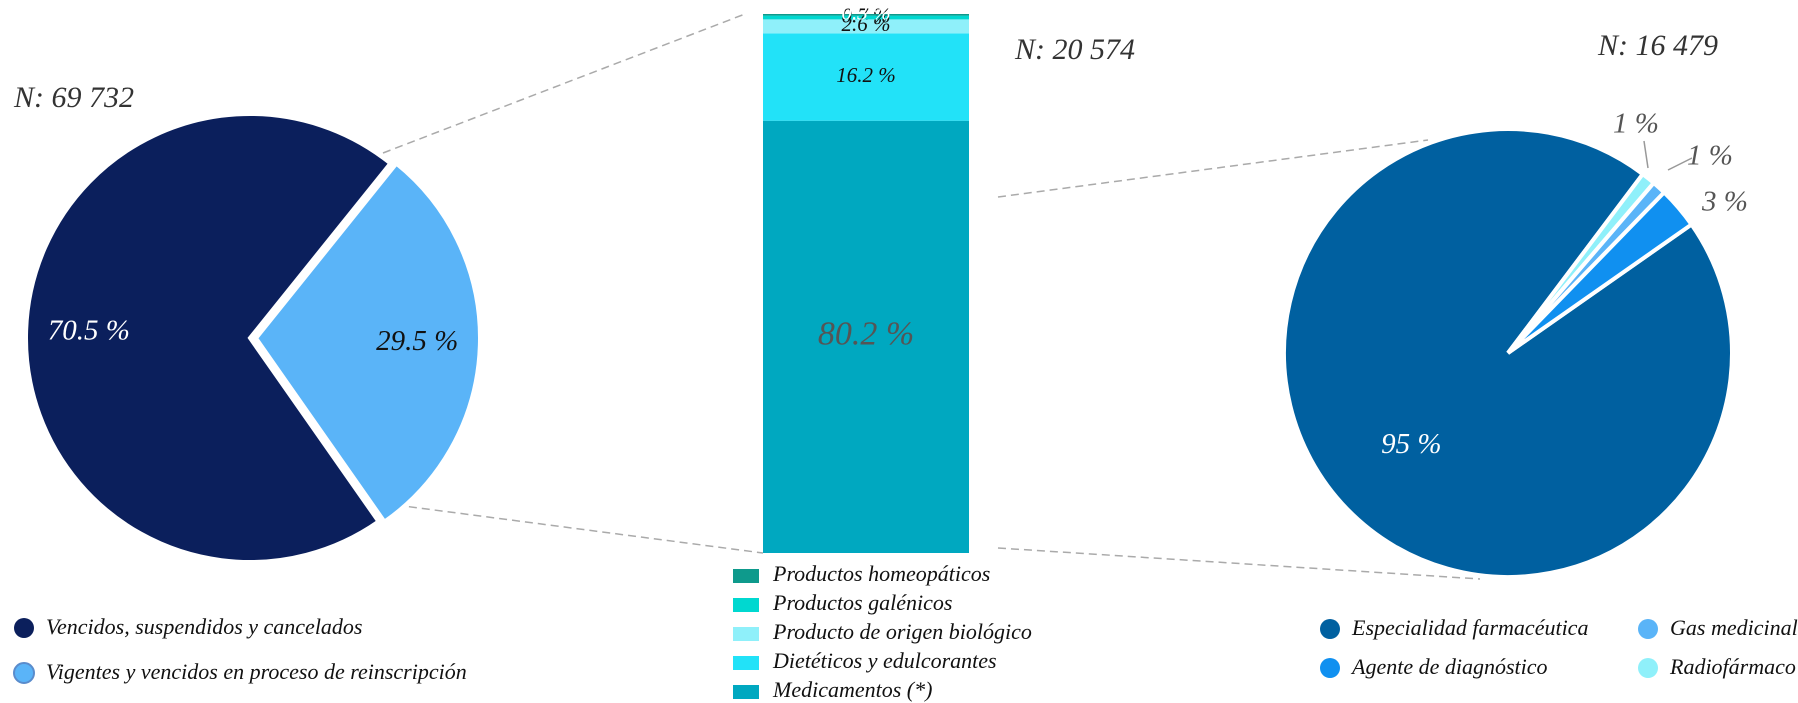 This screenshot has width=1798, height=703. I want to click on legend-label: Productos galénicos, so click(862, 602).